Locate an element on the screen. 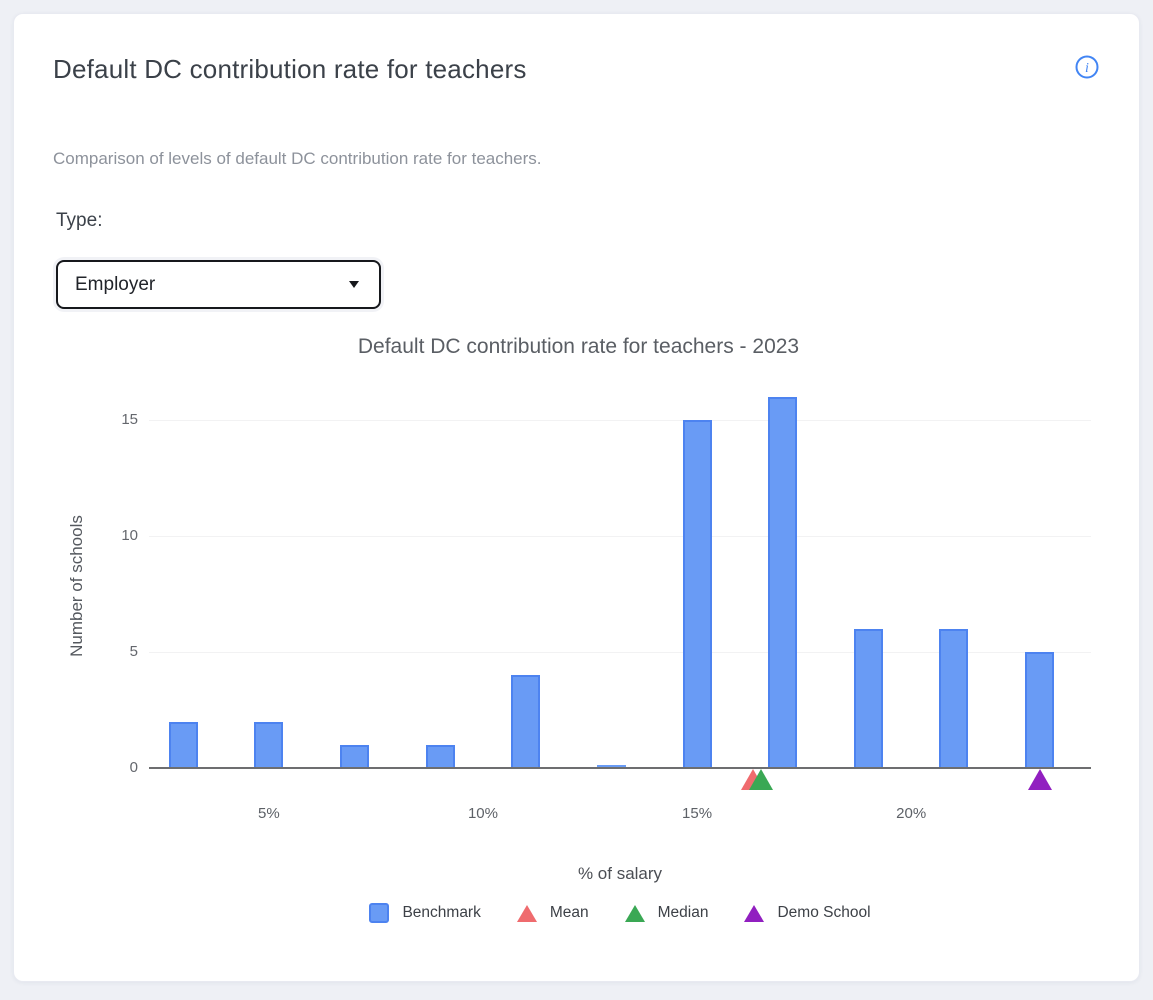 Image resolution: width=1153 pixels, height=1000 pixels. bar-21pct is located at coordinates (954, 698).